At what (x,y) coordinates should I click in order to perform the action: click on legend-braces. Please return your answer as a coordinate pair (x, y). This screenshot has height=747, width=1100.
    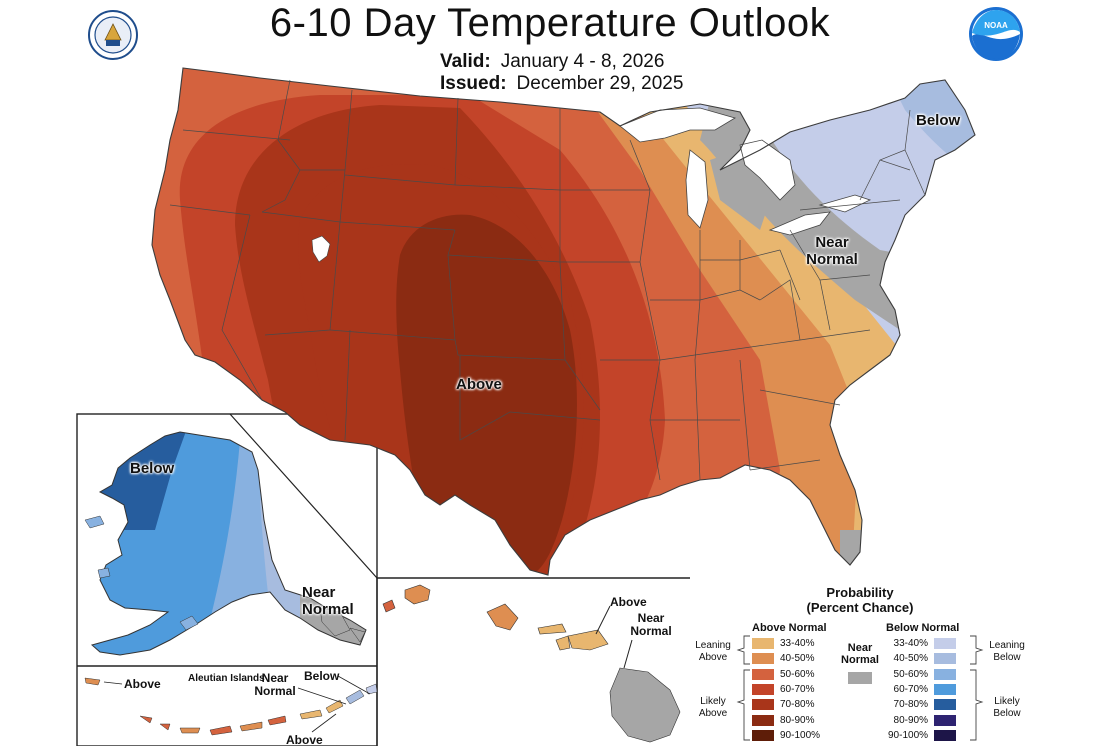
    Looking at the image, I should click on (860, 688).